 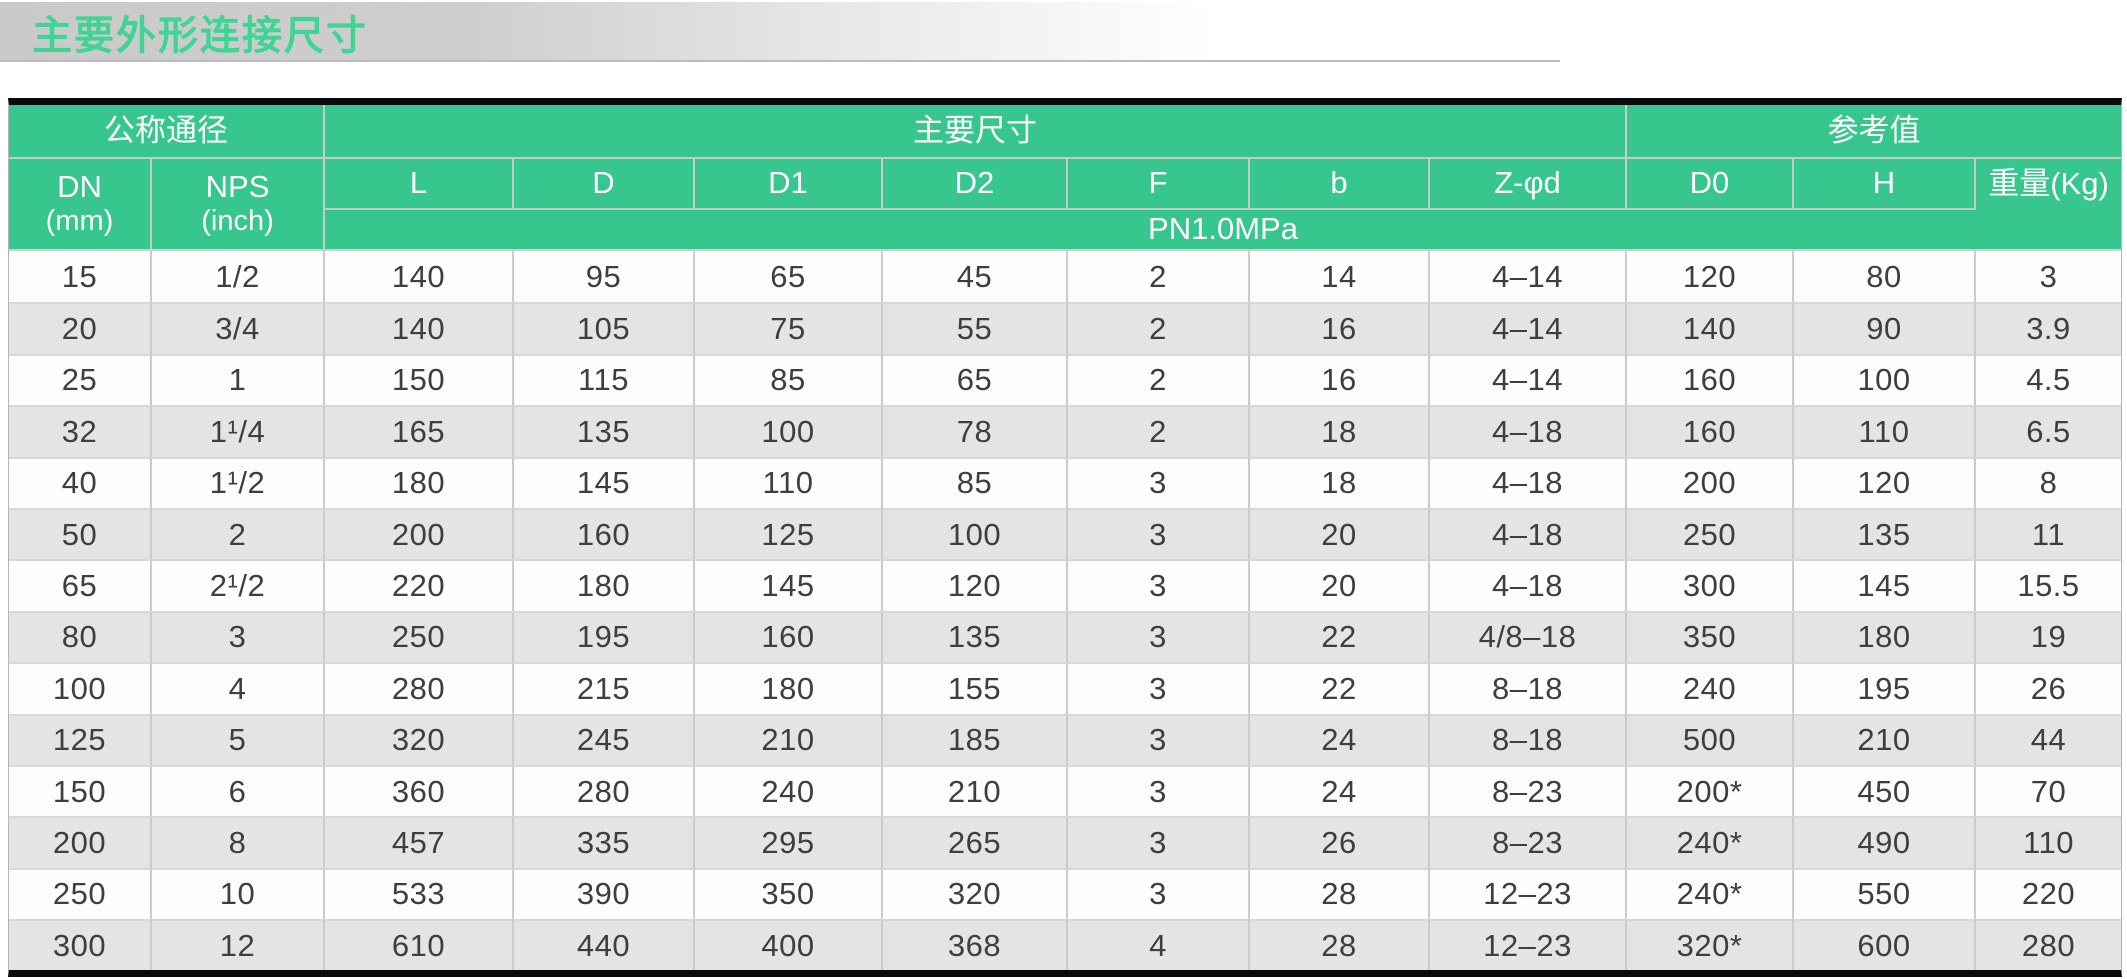 I want to click on column-header-f: F, so click(x=1159, y=184).